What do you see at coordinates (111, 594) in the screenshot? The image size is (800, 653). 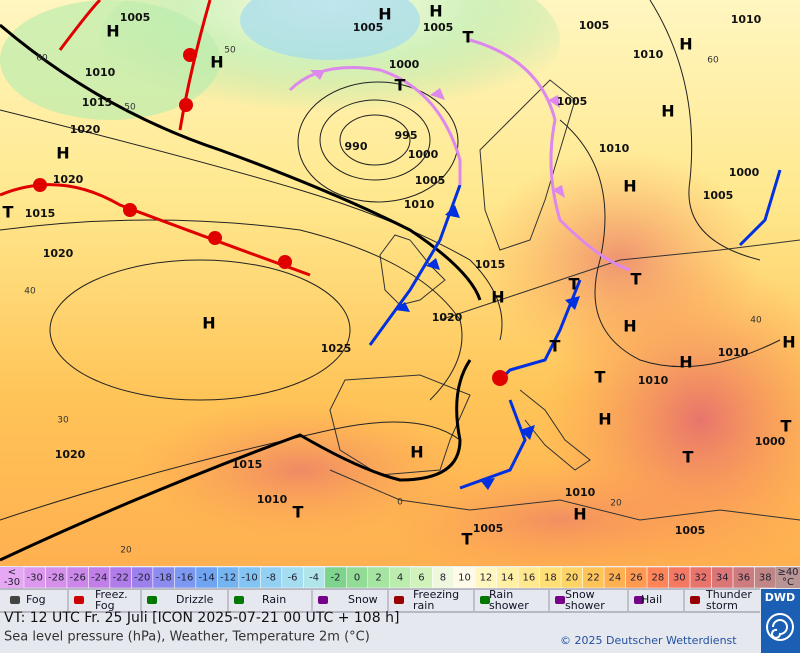 I see `weather-label: Freez.` at bounding box center [111, 594].